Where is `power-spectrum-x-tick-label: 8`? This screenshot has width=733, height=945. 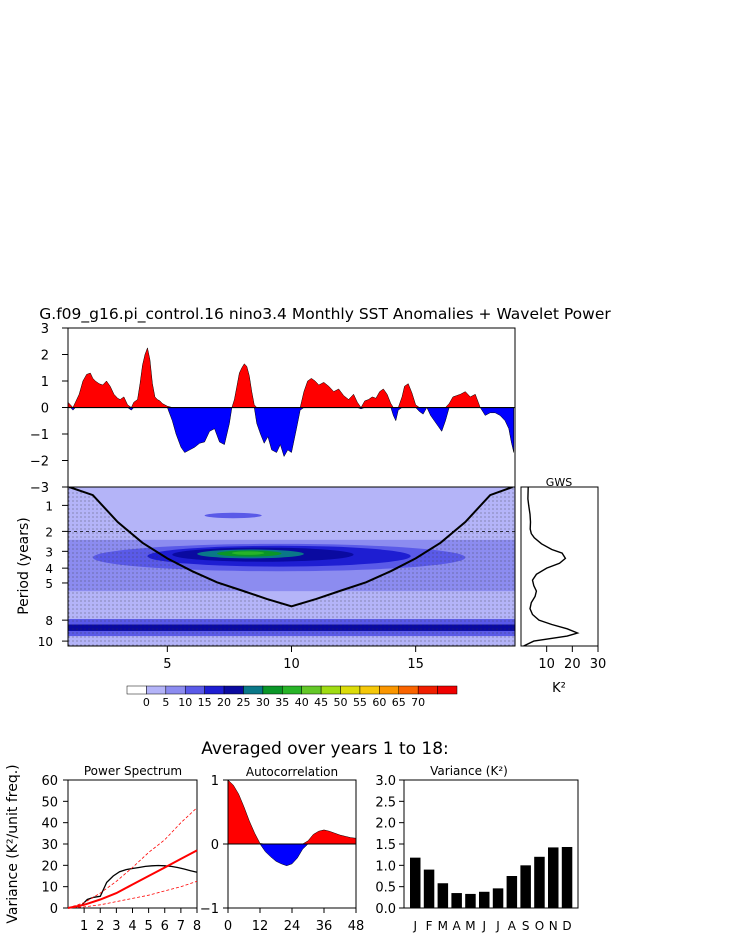
power-spectrum-x-tick-label: 8 is located at coordinates (197, 926).